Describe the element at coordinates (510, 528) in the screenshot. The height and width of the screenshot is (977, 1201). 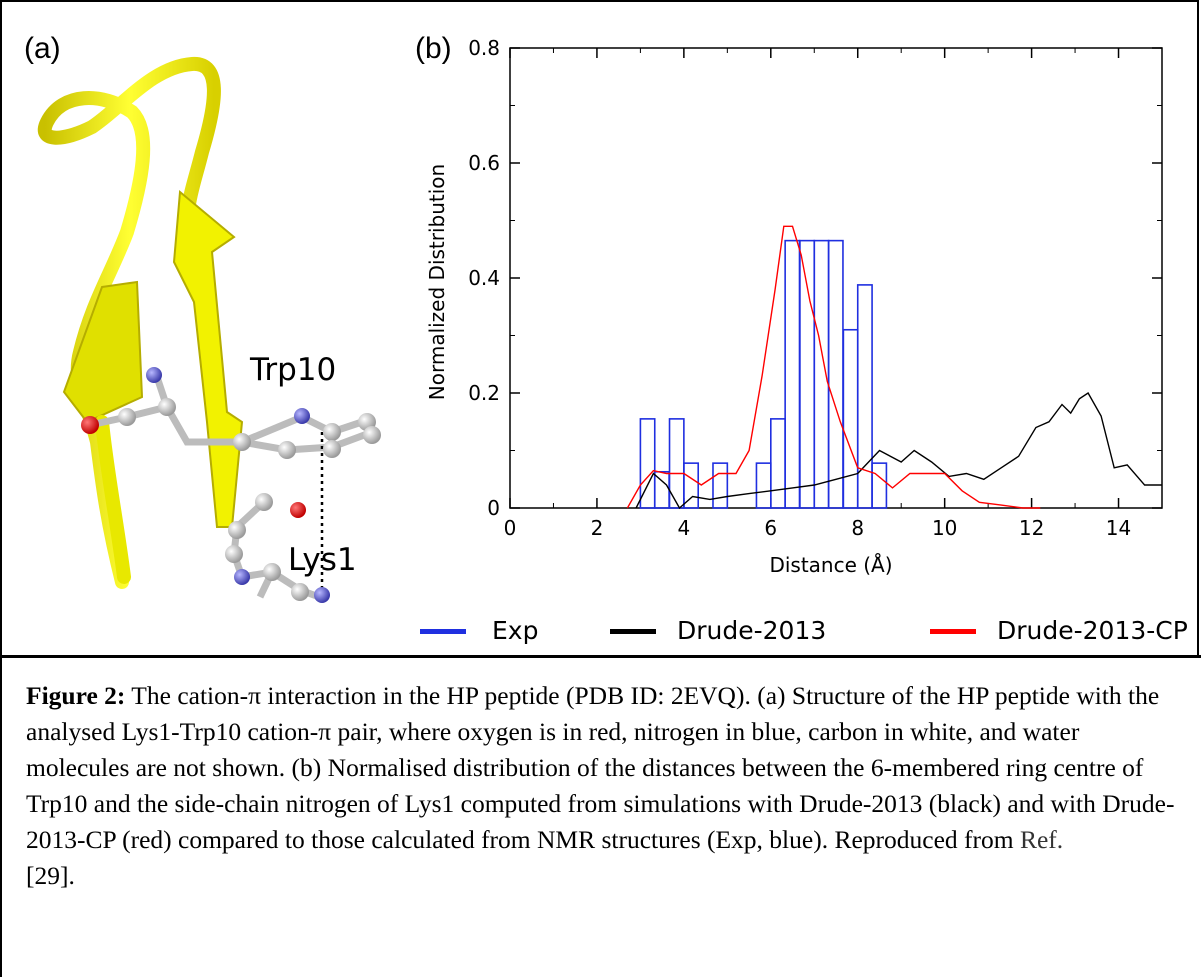
I see `x-tick-label: 0` at that location.